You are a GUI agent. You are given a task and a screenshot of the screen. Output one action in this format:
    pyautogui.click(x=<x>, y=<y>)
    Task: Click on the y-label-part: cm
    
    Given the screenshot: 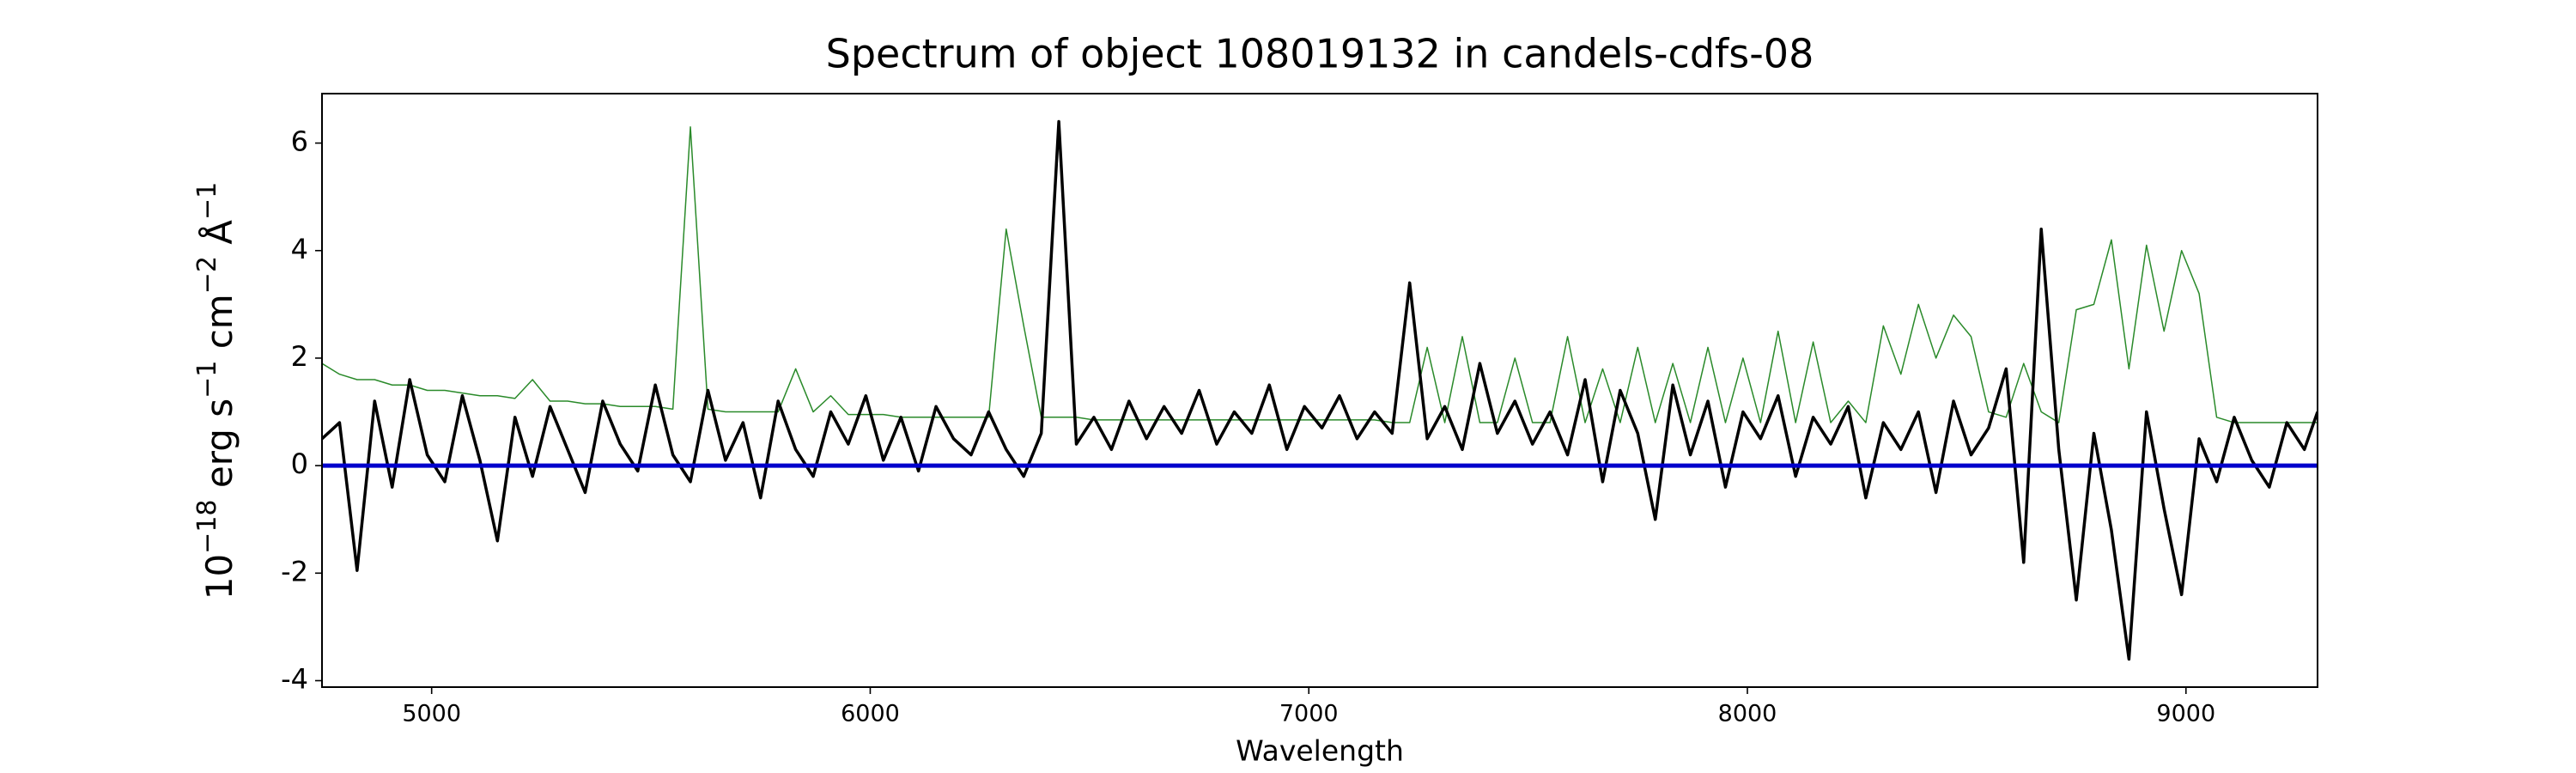 What is the action you would take?
    pyautogui.click(x=219, y=327)
    